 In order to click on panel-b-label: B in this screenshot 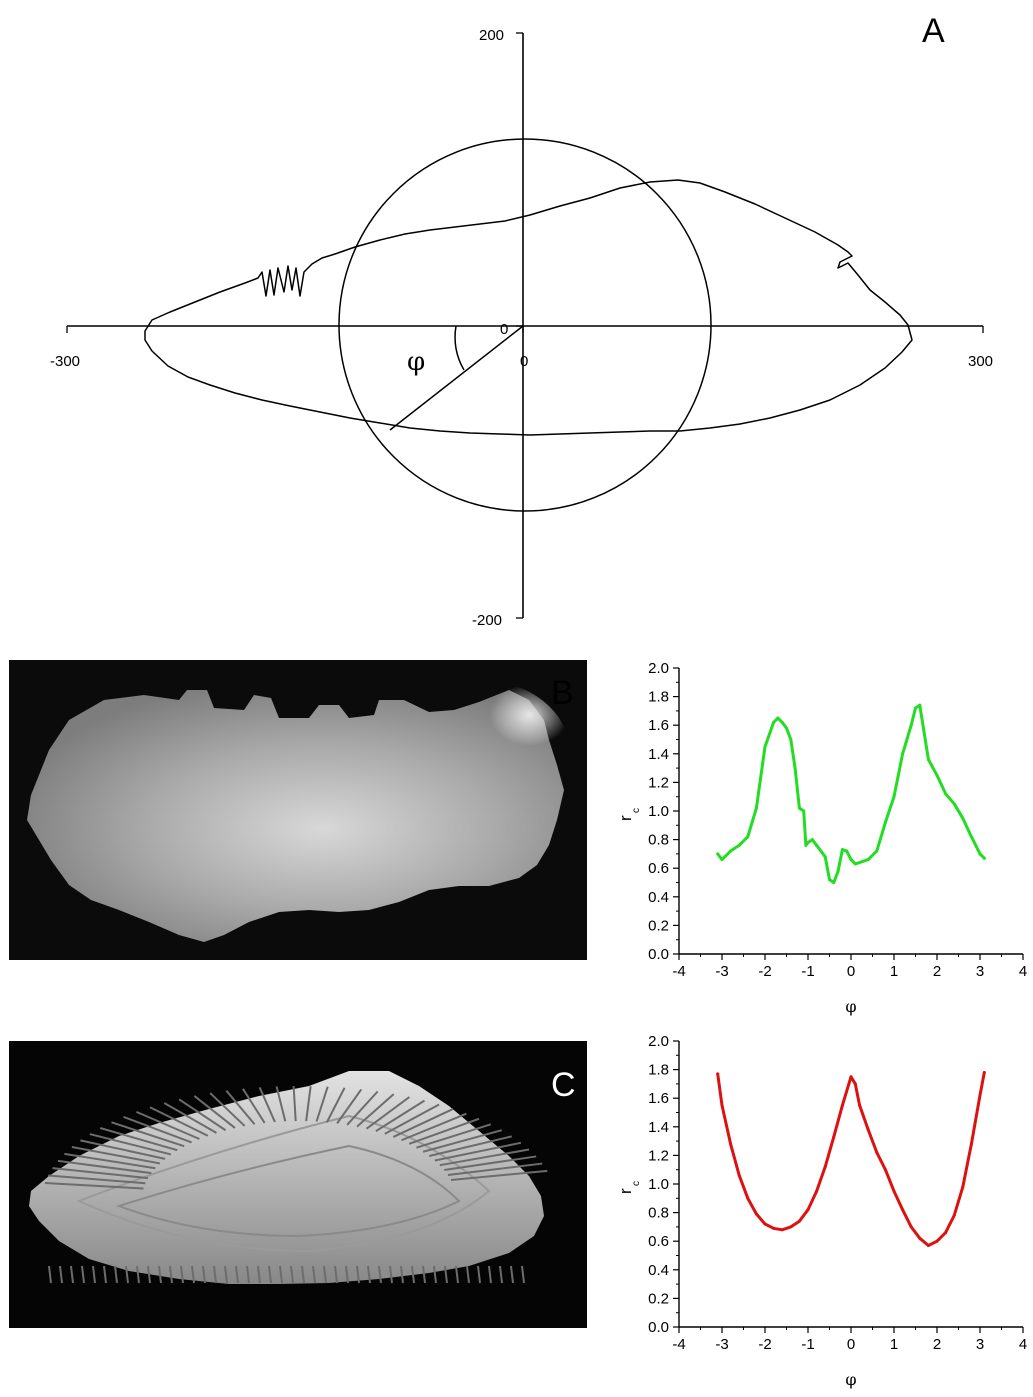, I will do `click(562, 693)`.